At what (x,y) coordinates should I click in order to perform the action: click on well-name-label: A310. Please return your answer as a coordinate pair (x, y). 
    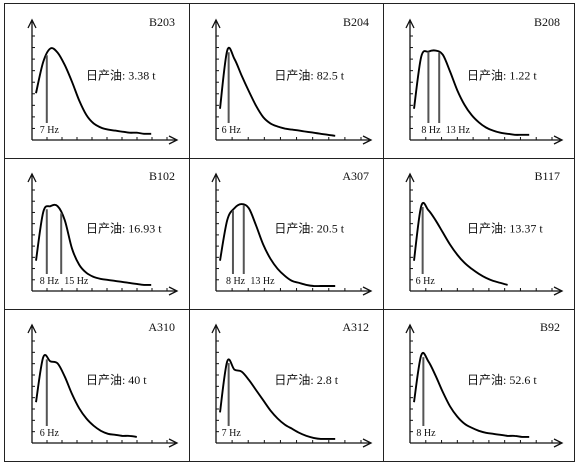
    Looking at the image, I should click on (161, 327).